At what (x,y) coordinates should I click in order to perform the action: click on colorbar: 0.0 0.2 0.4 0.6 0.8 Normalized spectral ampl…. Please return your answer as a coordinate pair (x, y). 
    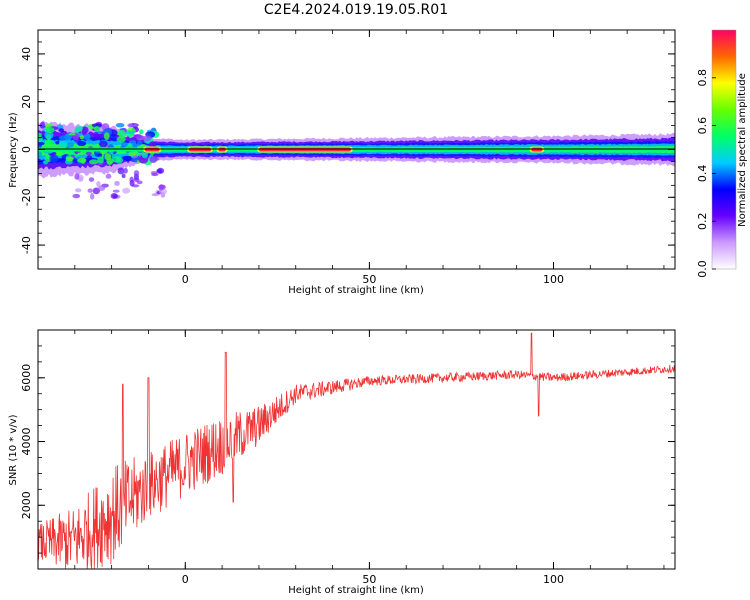
    Looking at the image, I should click on (722, 153).